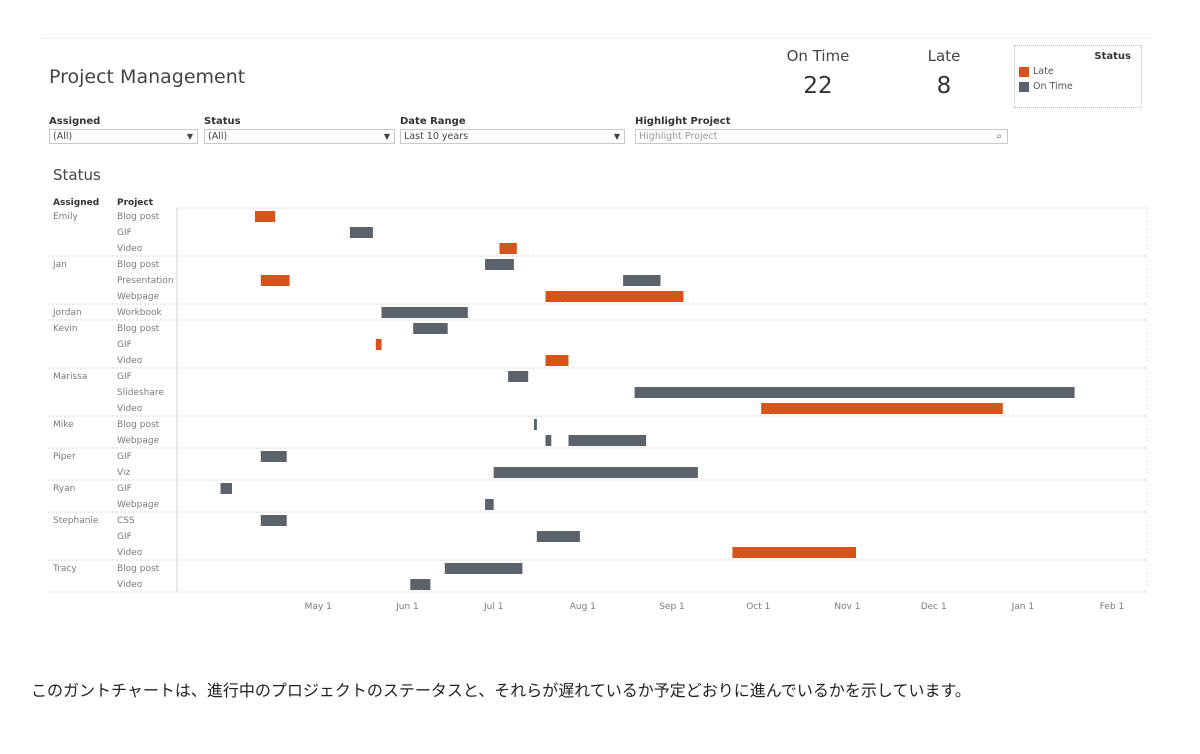 This screenshot has height=754, width=1200. I want to click on status-filter-dropdown: (All) ▼, so click(299, 136).